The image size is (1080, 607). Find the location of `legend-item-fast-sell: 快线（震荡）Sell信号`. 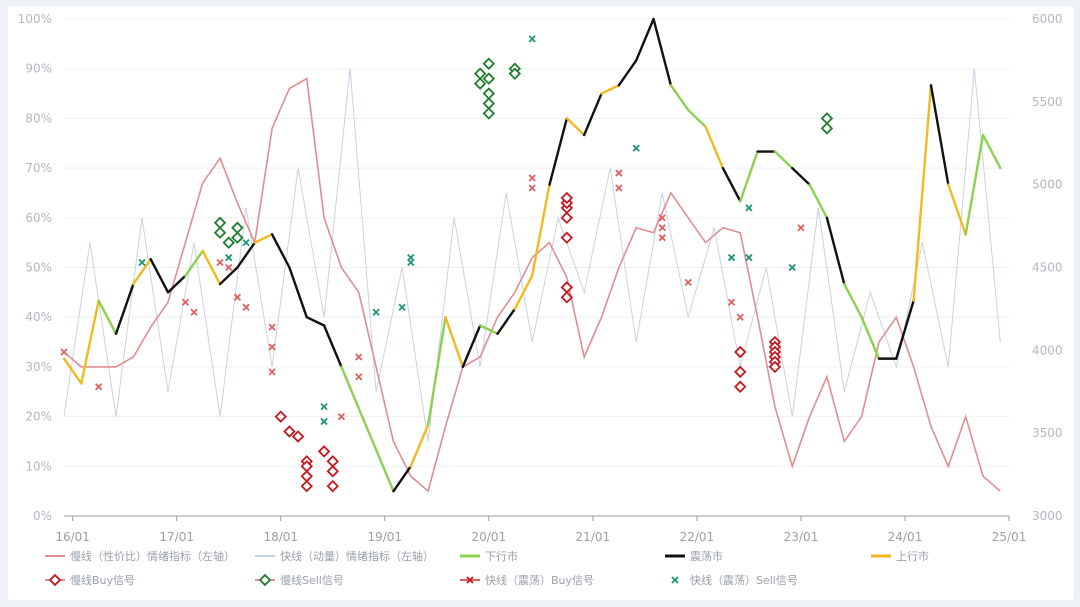

legend-item-fast-sell: 快线（震荡）Sell信号 is located at coordinates (734, 580).